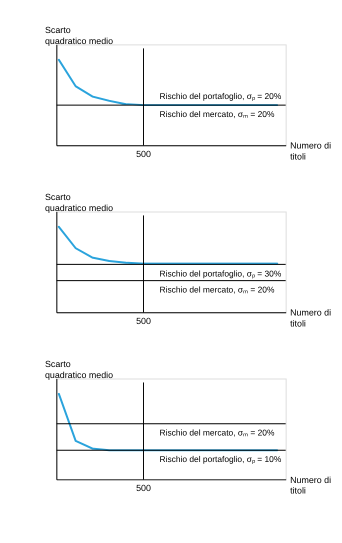 Image resolution: width=342 pixels, height=543 pixels. I want to click on annotation: Rischio del portafoglio, σₚ = 30%, so click(221, 274).